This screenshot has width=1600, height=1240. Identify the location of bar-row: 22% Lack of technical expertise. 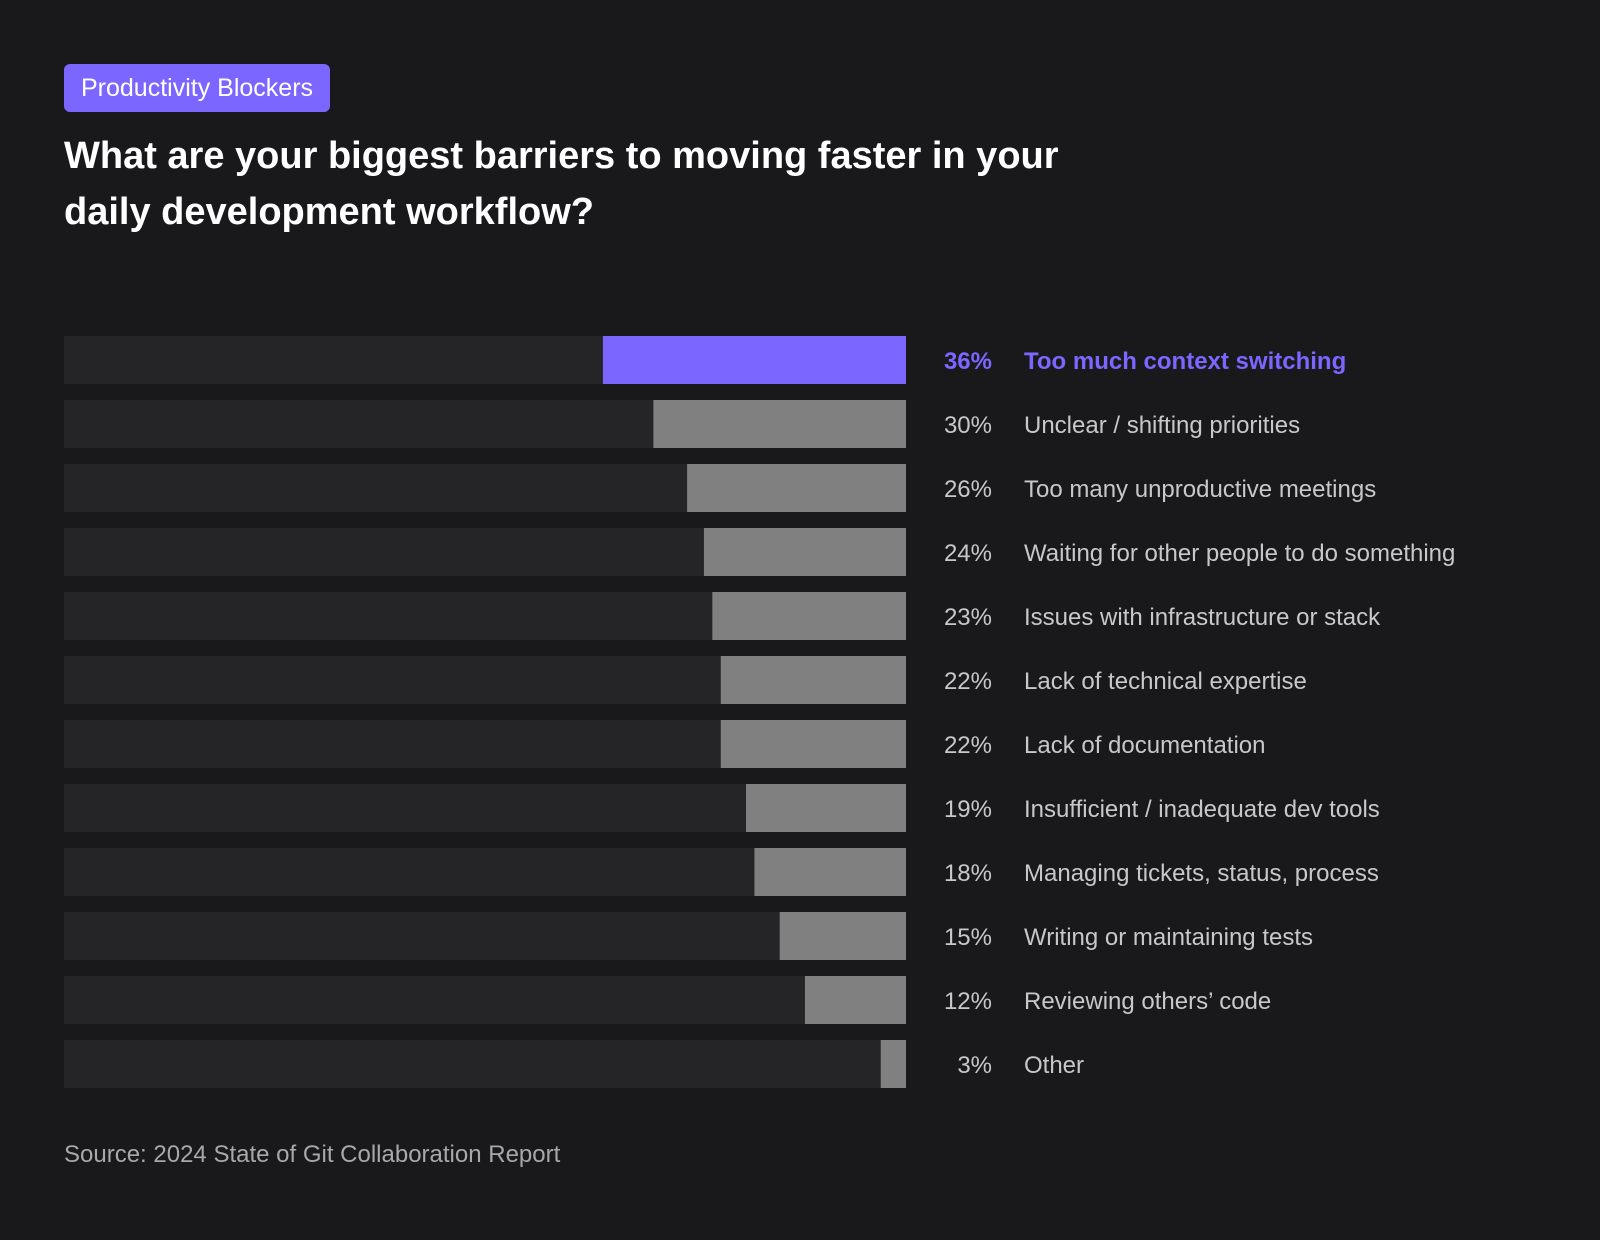
(685, 680).